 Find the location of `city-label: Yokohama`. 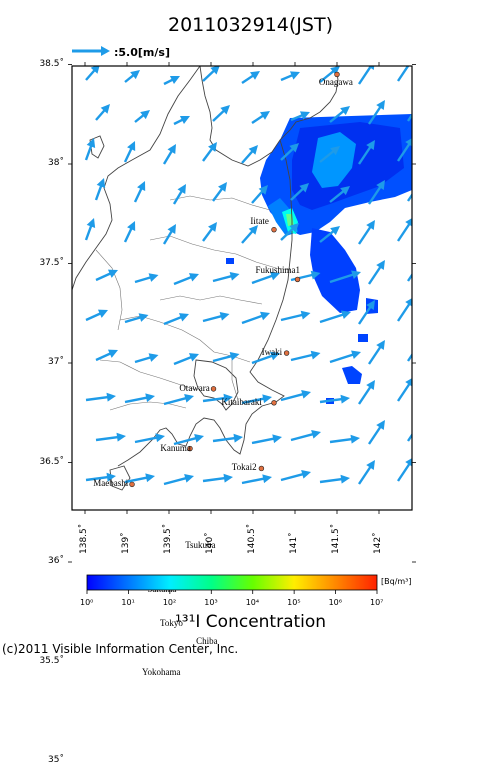

city-label: Yokohama is located at coordinates (161, 672).